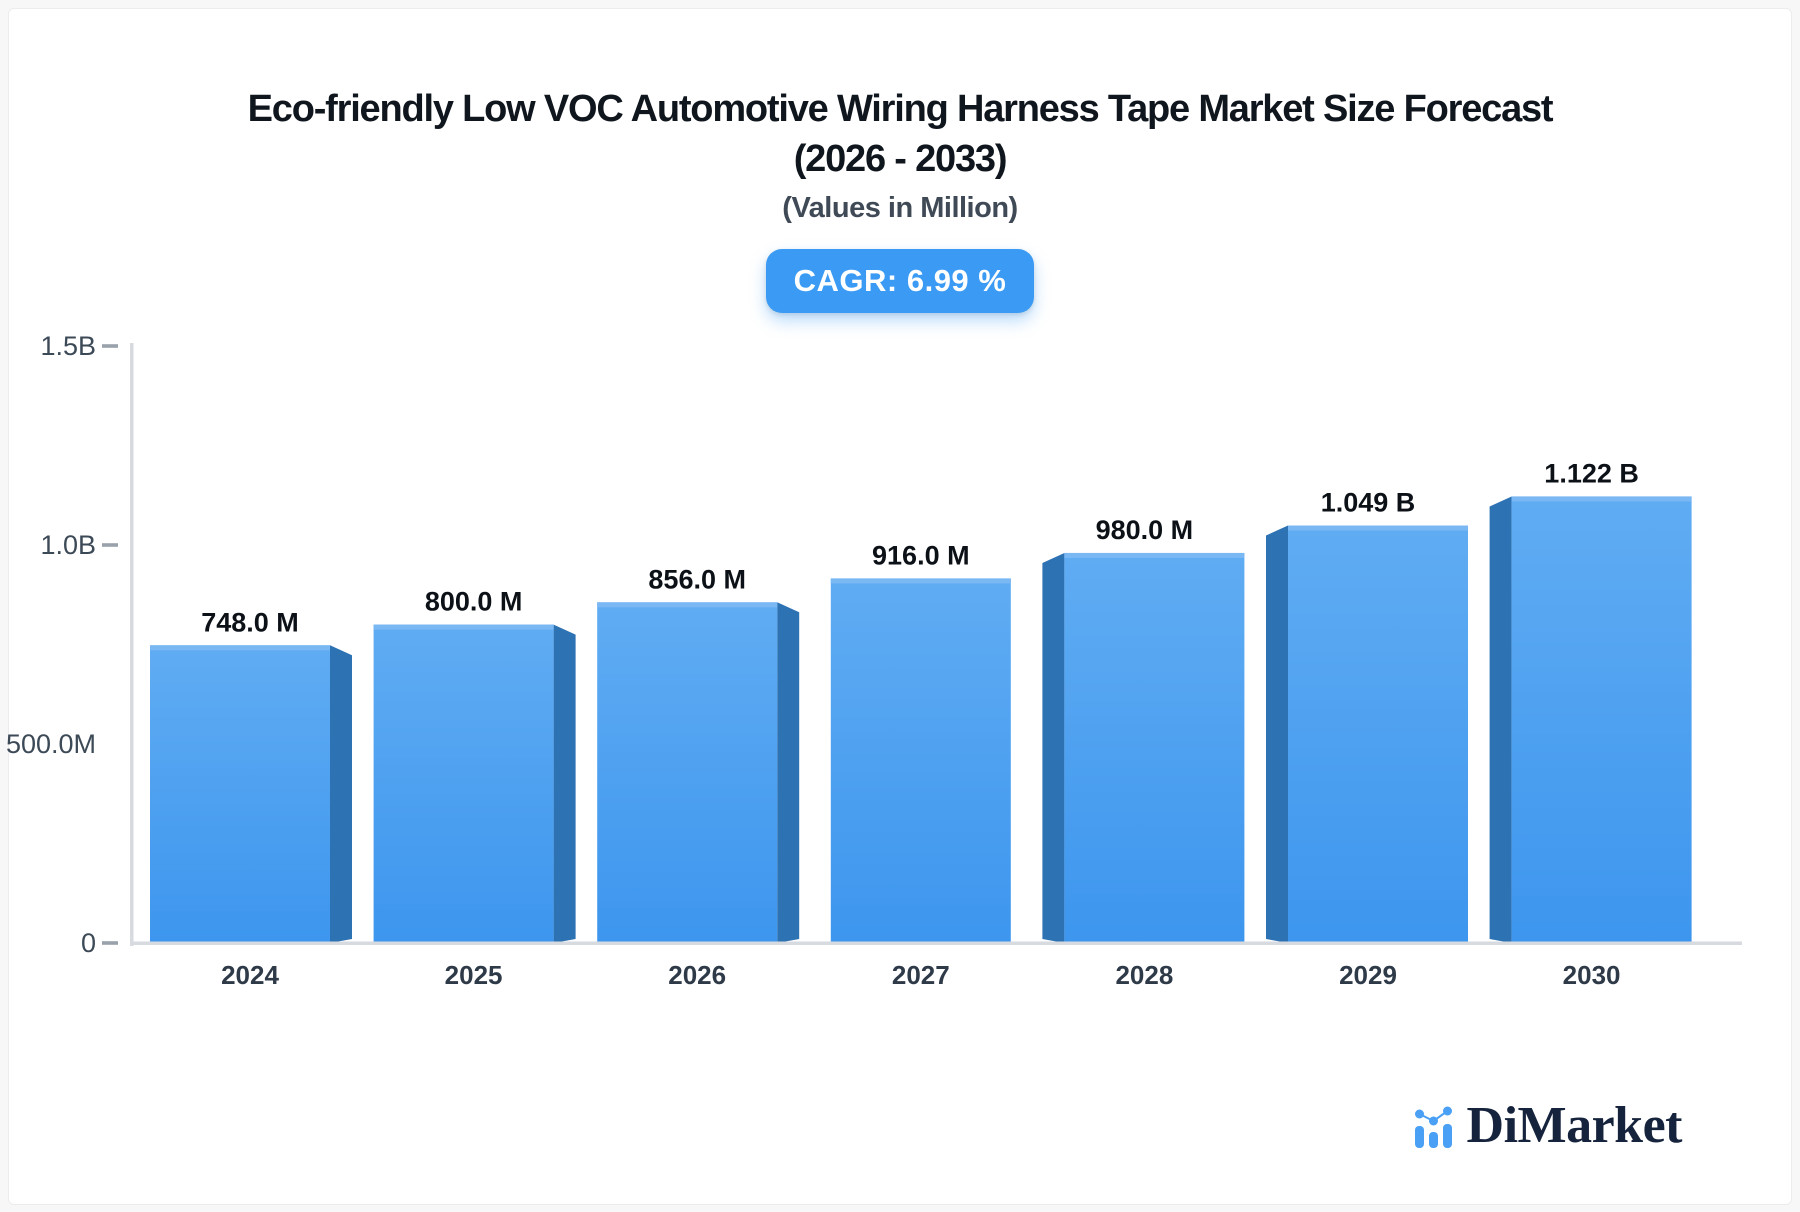  I want to click on chart-subtitle: (Values in Million), so click(900, 208).